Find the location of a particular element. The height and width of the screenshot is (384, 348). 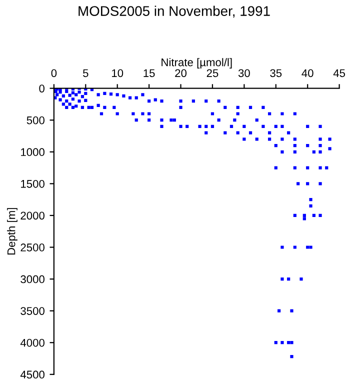

y-tick-label: 1500 is located at coordinates (32, 184).